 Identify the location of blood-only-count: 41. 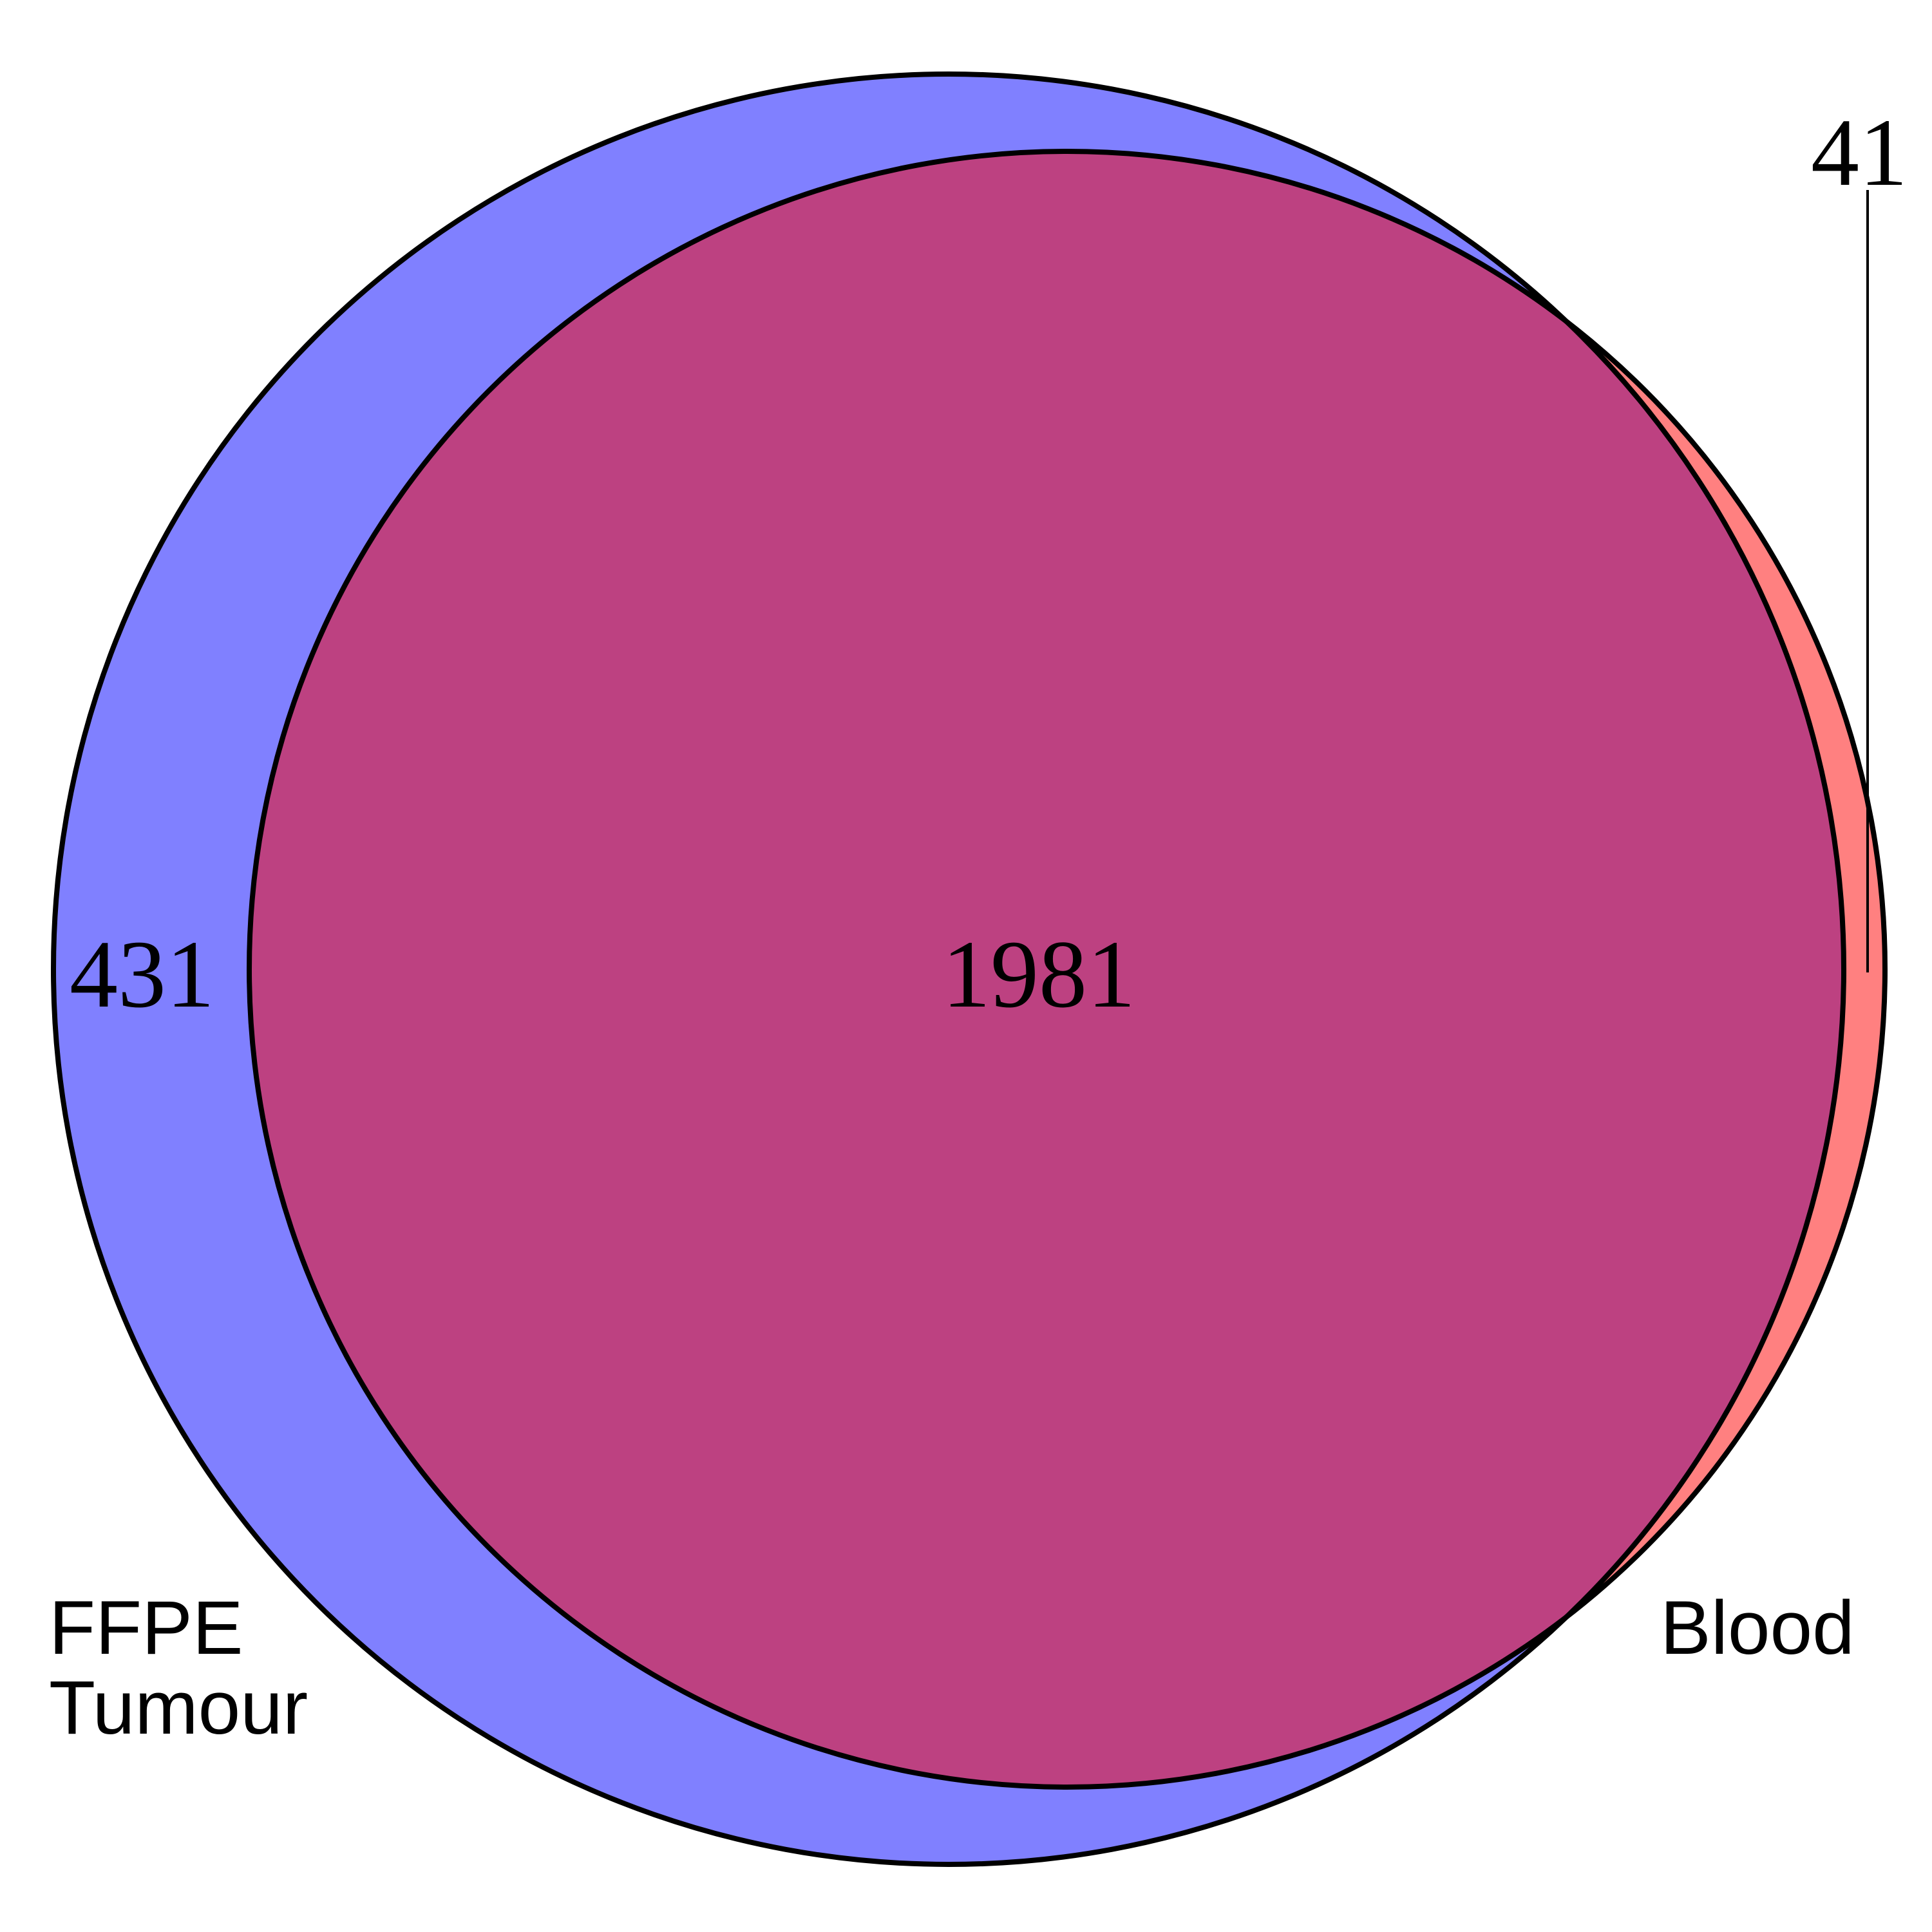
(1859, 152).